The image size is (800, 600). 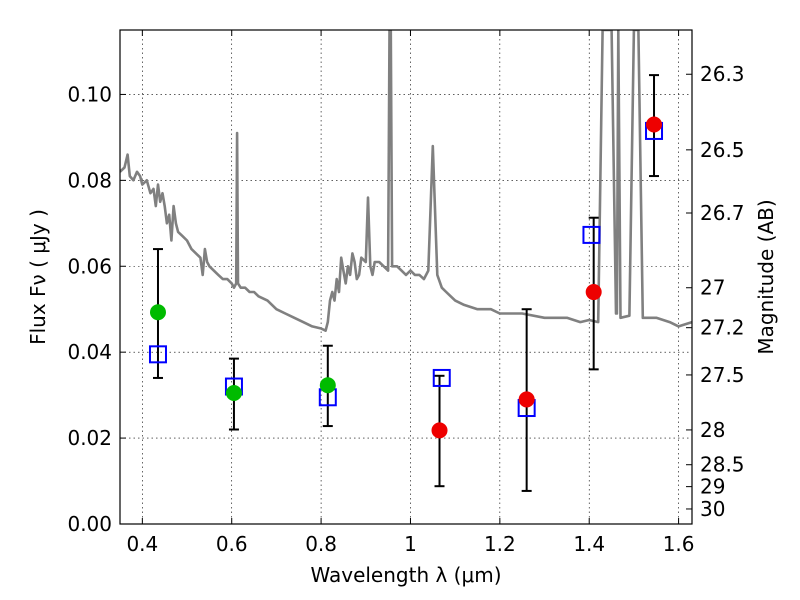 What do you see at coordinates (712, 487) in the screenshot?
I see `right-tick-label: 29` at bounding box center [712, 487].